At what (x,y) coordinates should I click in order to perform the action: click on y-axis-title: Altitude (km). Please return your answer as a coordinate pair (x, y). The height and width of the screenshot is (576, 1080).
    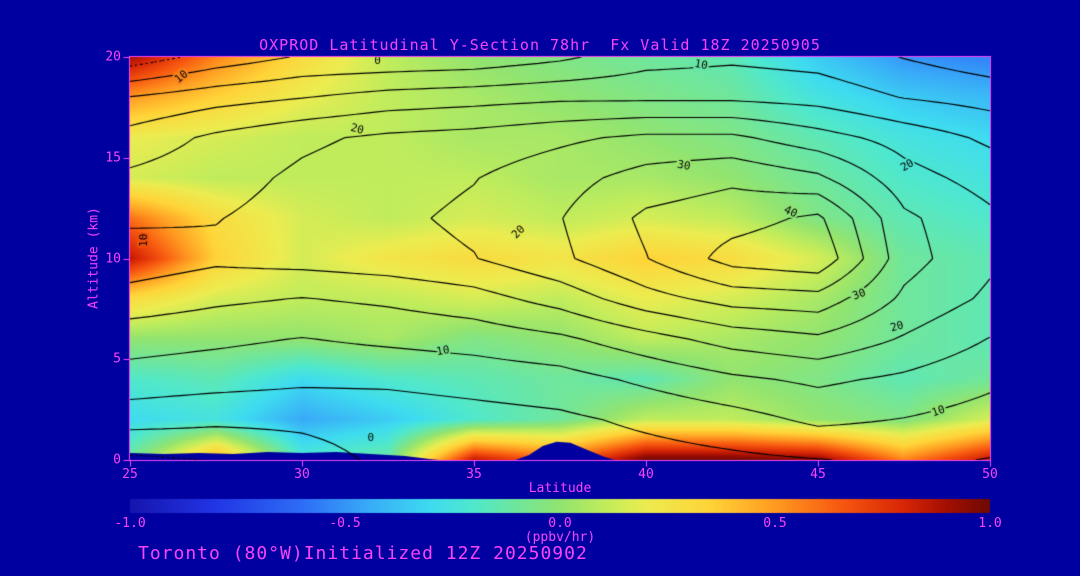
    Looking at the image, I should click on (94, 258).